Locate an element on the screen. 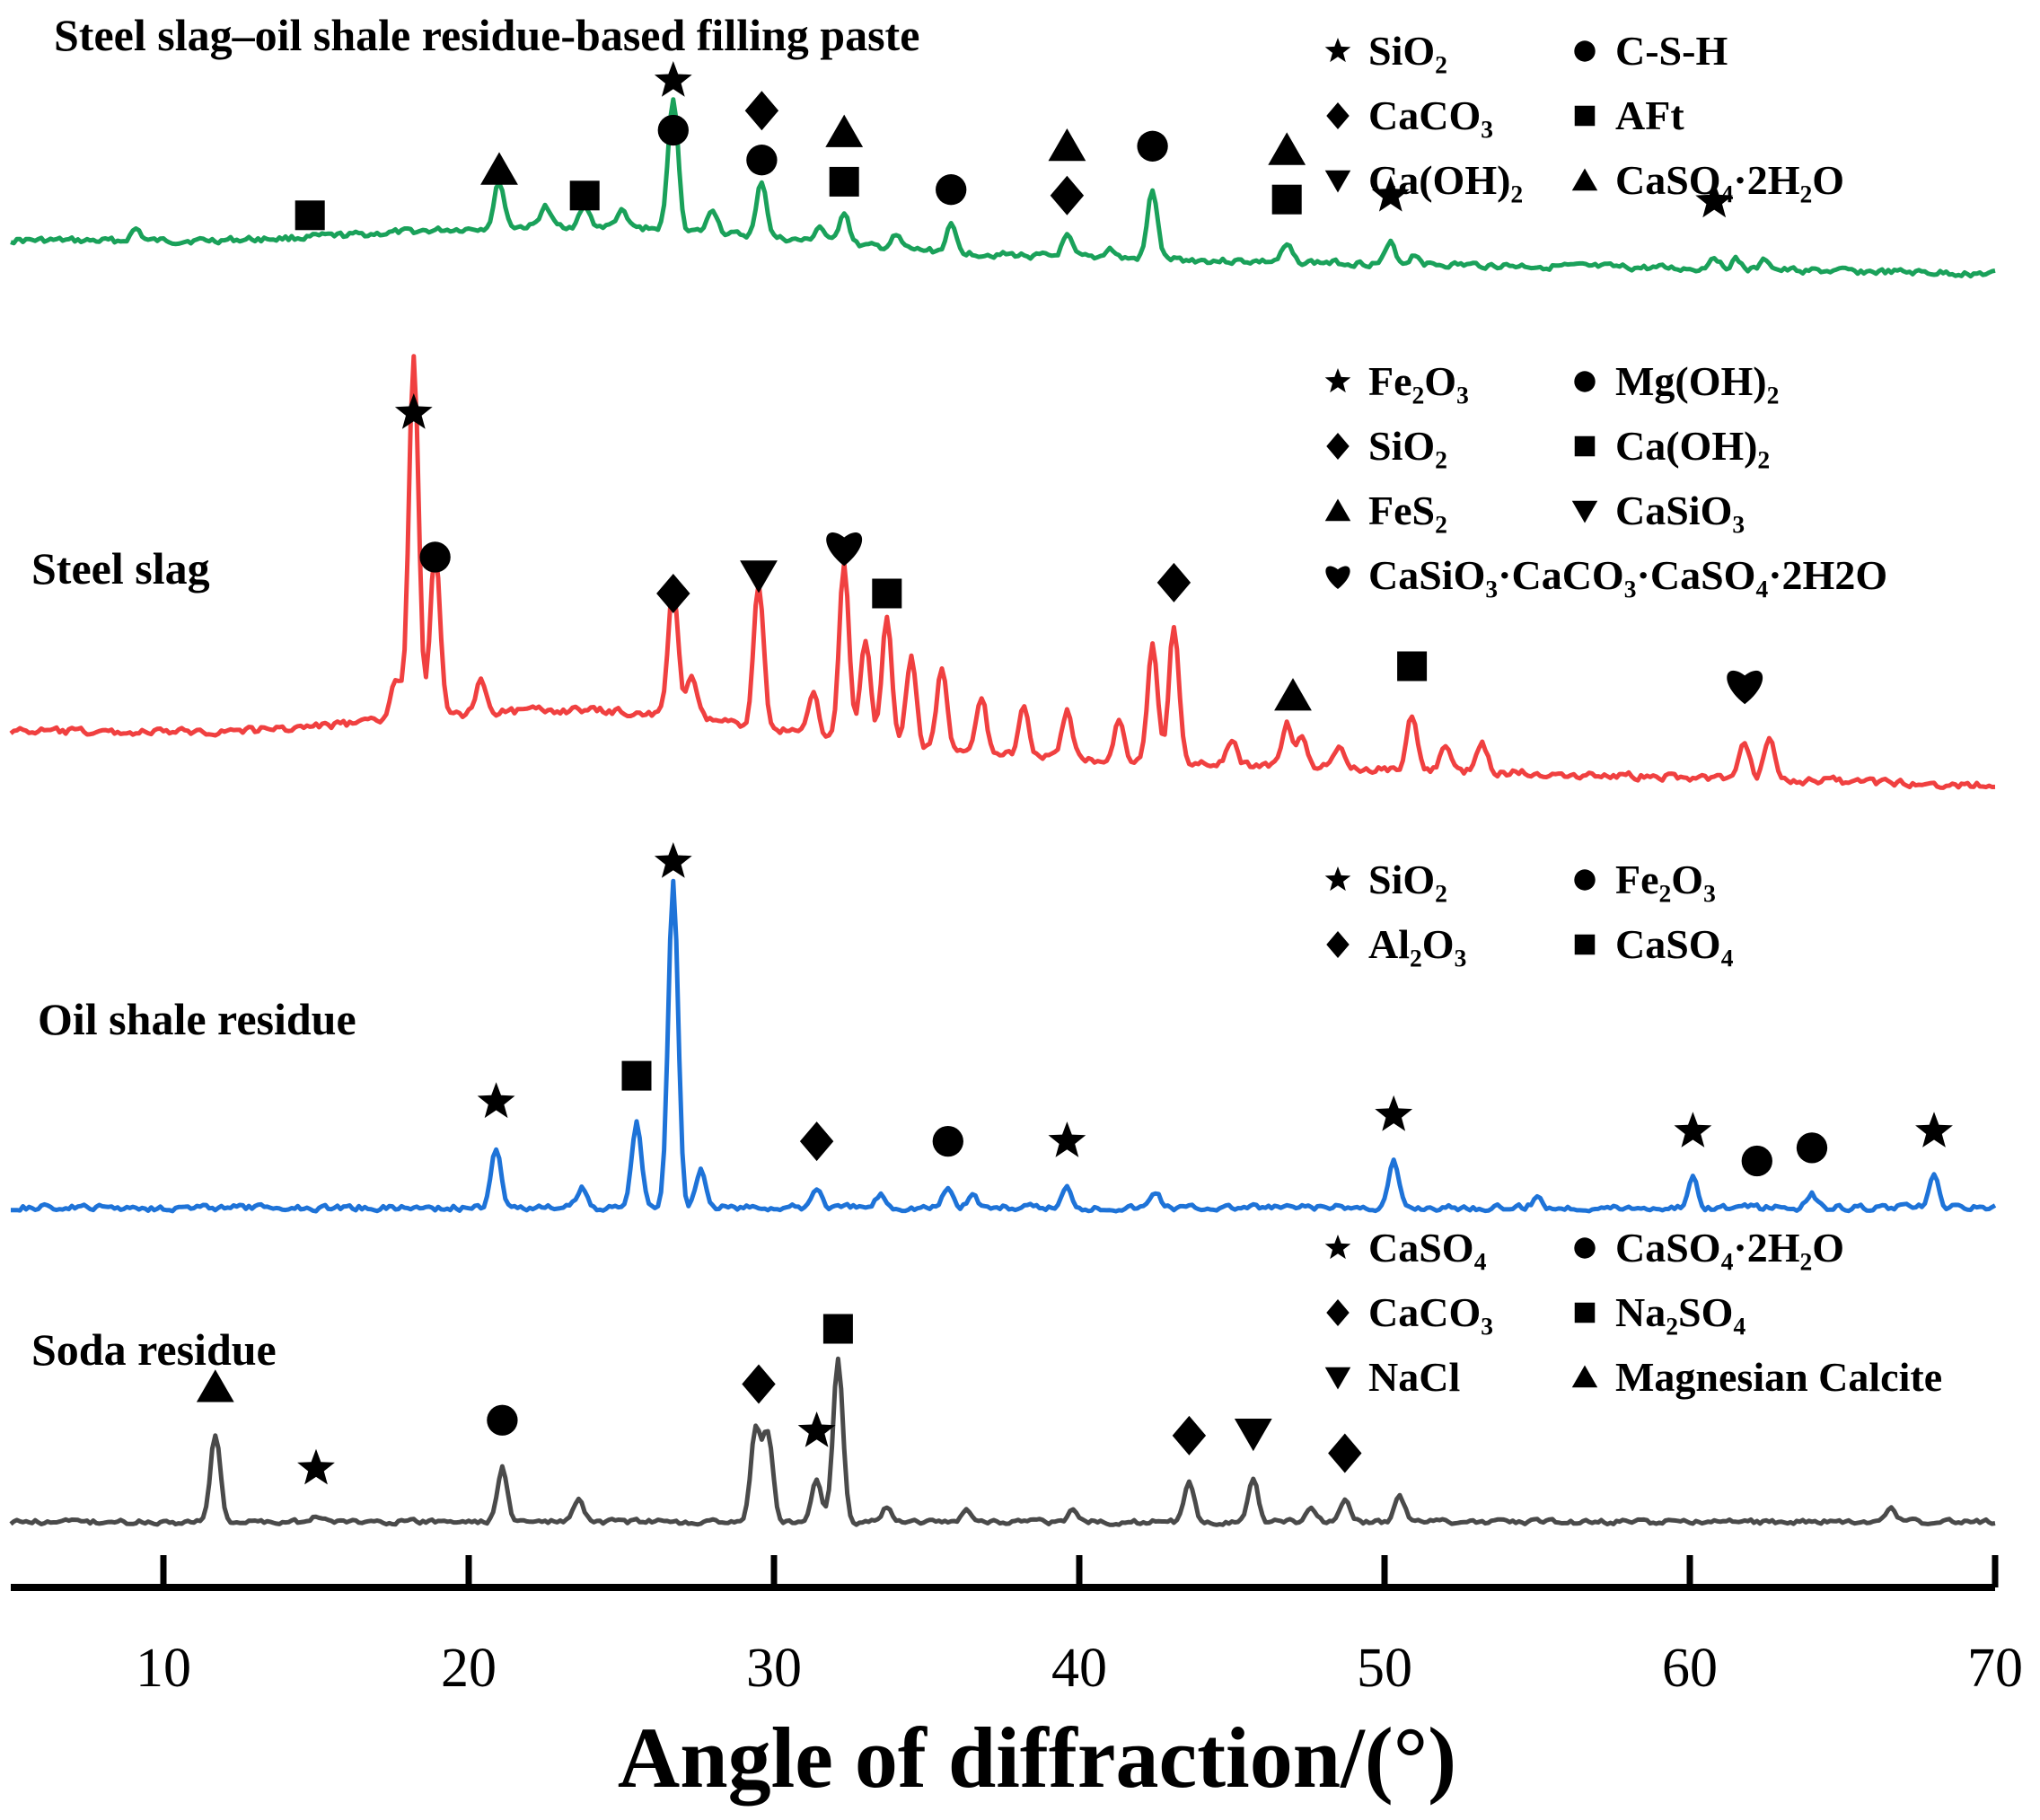  legend-label: Magnesian Calcite is located at coordinates (1778, 1377).